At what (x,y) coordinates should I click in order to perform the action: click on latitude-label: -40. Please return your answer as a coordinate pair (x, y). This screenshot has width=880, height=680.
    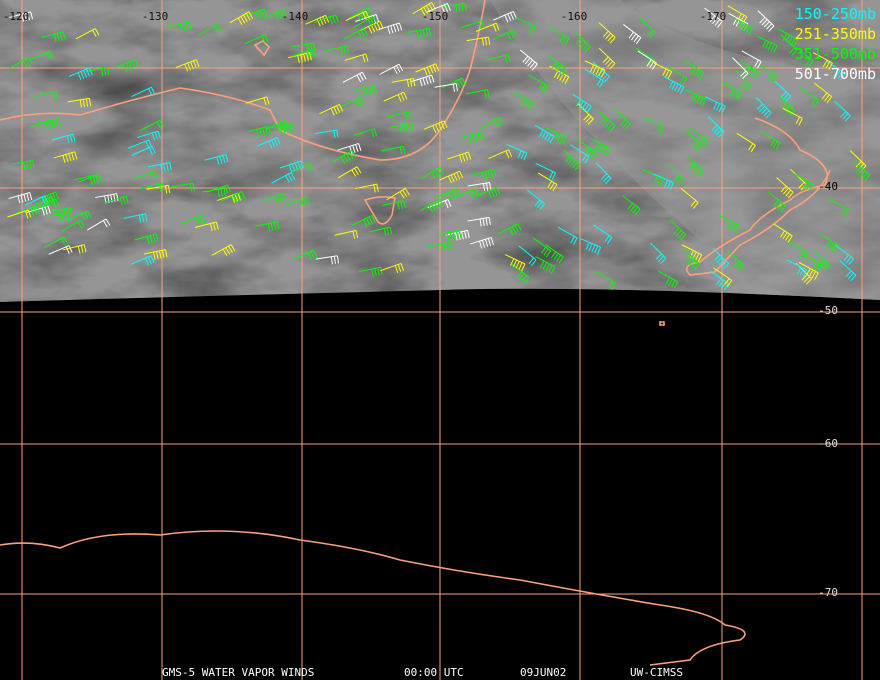
    Looking at the image, I should click on (828, 186).